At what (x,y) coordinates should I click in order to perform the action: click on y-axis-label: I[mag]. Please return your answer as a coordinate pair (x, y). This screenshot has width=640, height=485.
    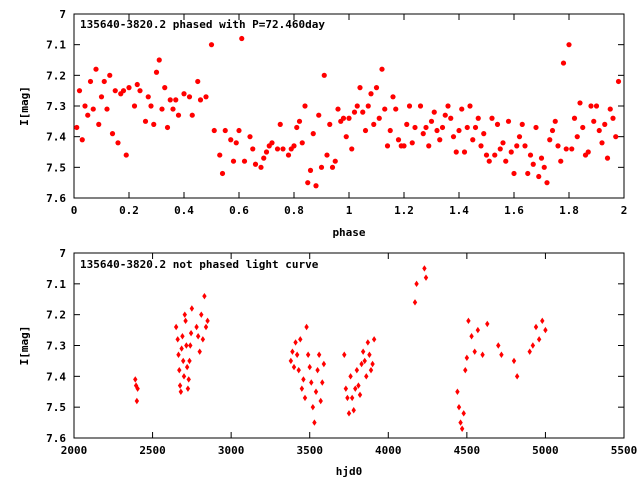
    Looking at the image, I should click on (24, 346).